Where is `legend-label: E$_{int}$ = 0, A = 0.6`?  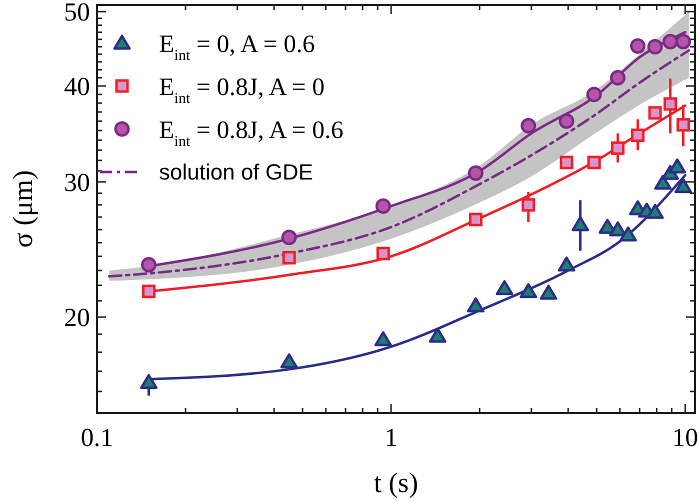
legend-label: E$_{int}$ = 0, A = 0.6 is located at coordinates (237, 47).